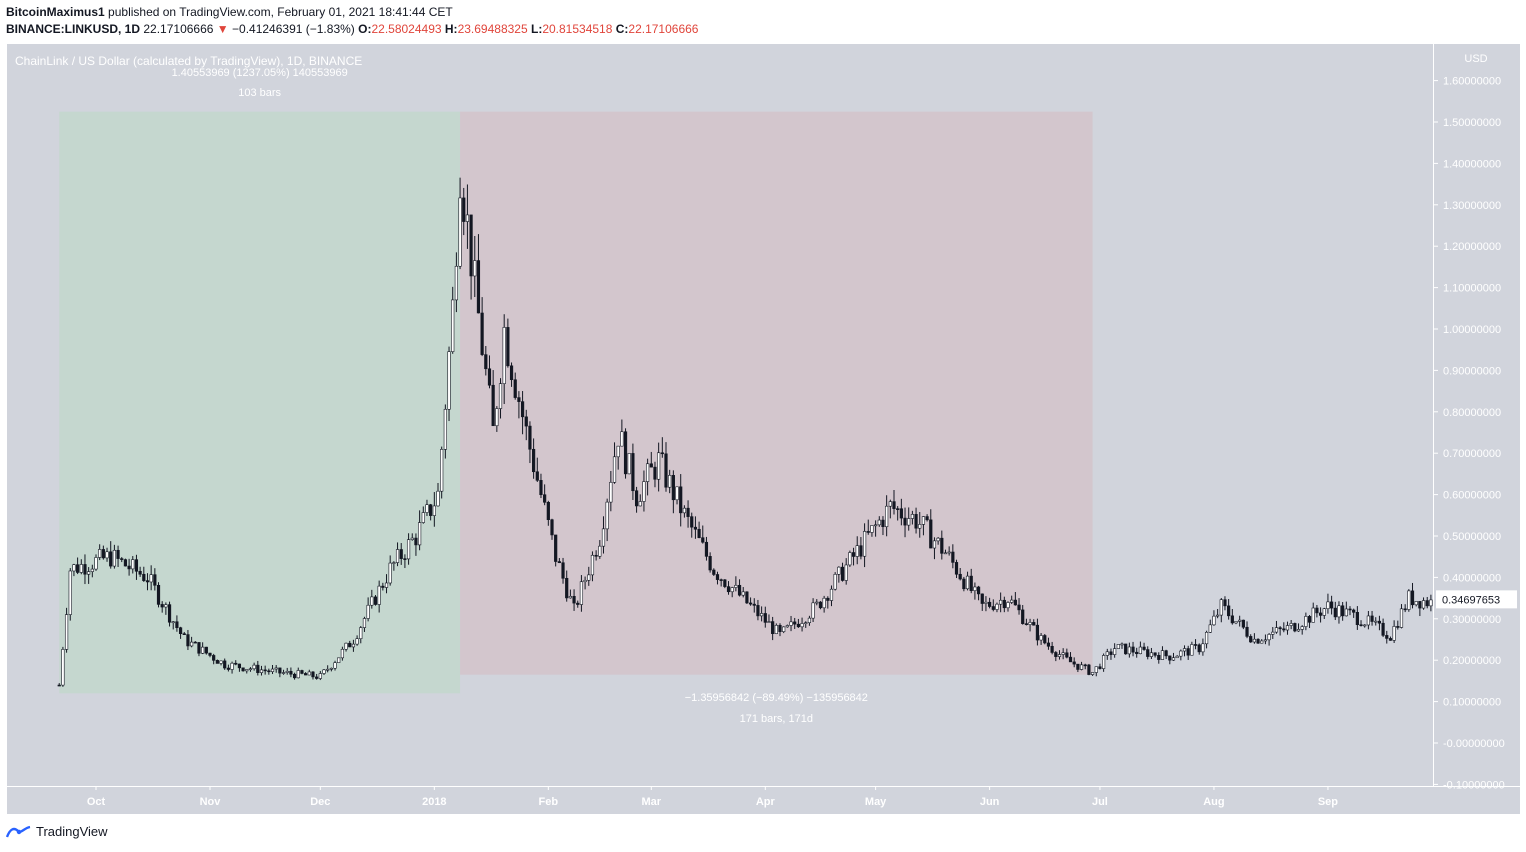 The width and height of the screenshot is (1526, 852). I want to click on y-tick-label: 1.50000000, so click(1472, 123).